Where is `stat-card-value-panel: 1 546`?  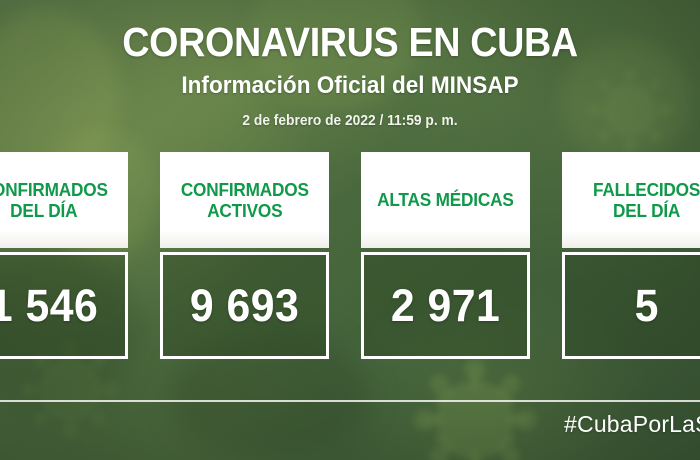
stat-card-value-panel: 1 546 is located at coordinates (64, 305).